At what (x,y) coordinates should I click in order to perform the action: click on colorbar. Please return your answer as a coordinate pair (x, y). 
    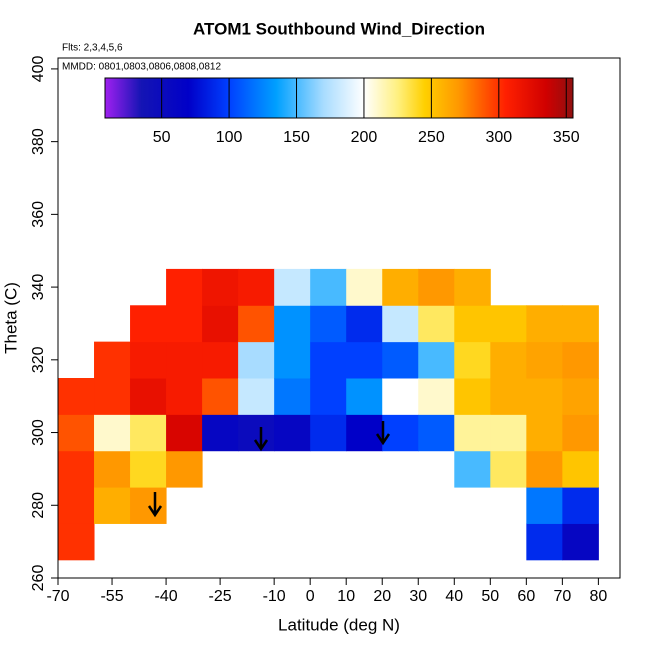
    Looking at the image, I should click on (339, 98).